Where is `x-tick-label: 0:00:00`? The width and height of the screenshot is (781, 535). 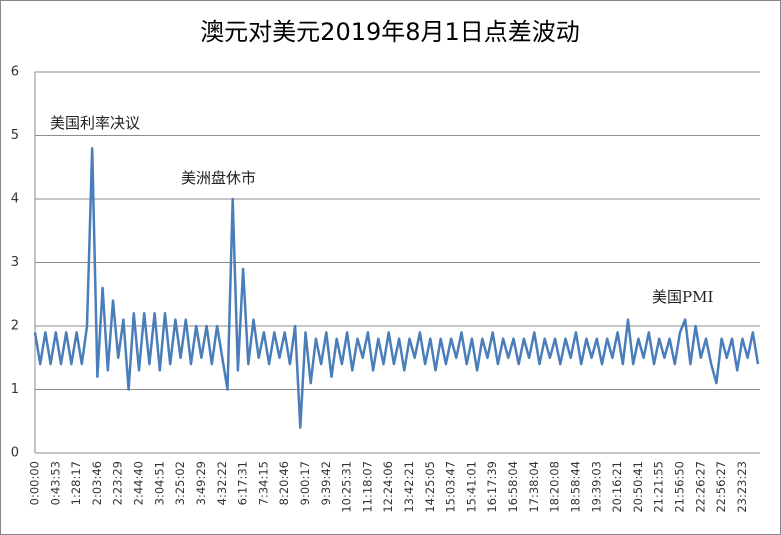 x-tick-label: 0:00:00 is located at coordinates (35, 483).